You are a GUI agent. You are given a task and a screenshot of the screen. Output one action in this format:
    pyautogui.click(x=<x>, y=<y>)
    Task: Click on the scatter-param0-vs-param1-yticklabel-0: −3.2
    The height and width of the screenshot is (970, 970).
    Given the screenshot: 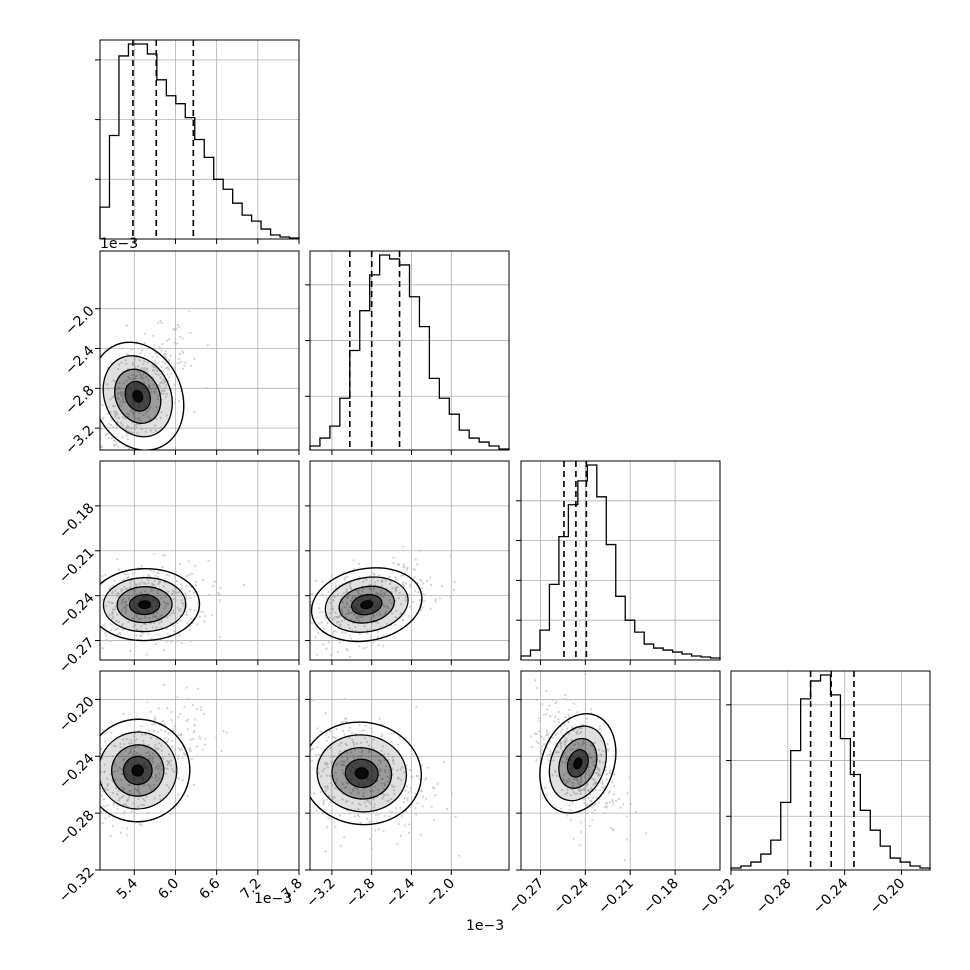 What is the action you would take?
    pyautogui.click(x=79, y=439)
    